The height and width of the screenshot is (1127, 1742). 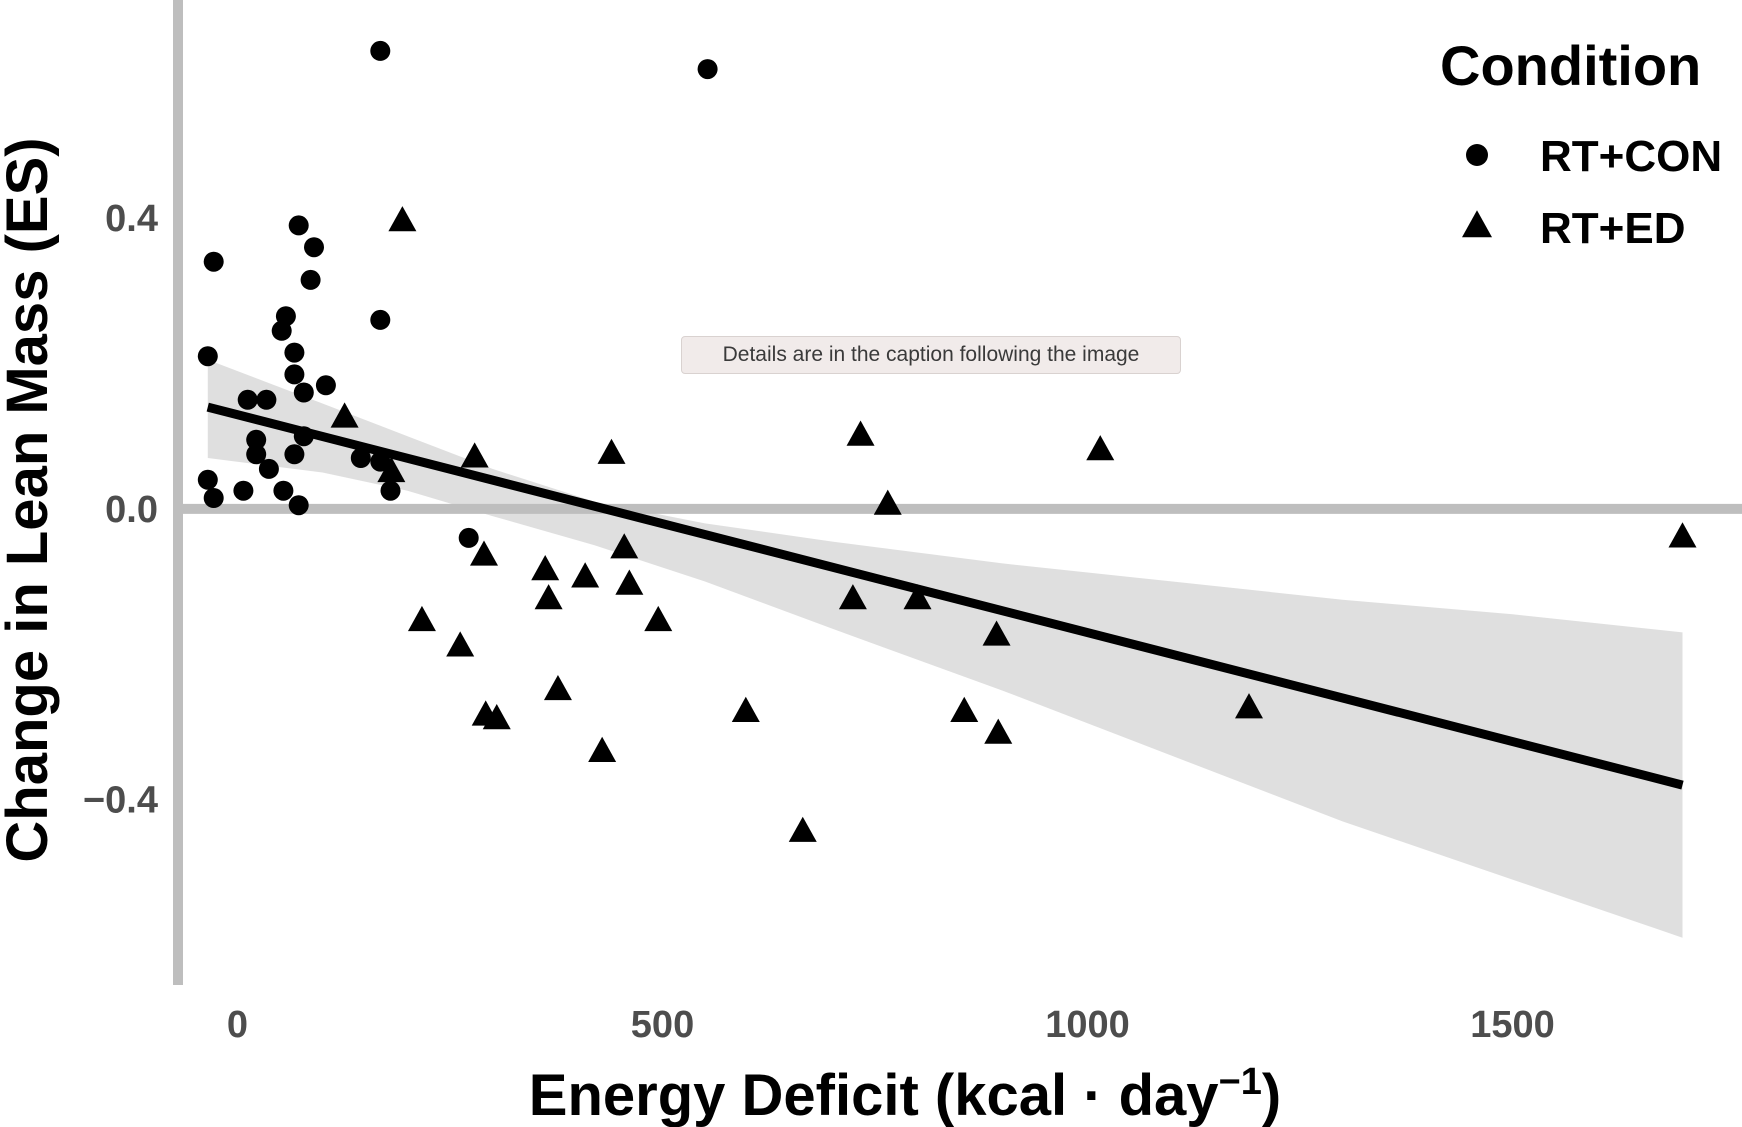 What do you see at coordinates (662, 1025) in the screenshot?
I see `x-tick-label: 500` at bounding box center [662, 1025].